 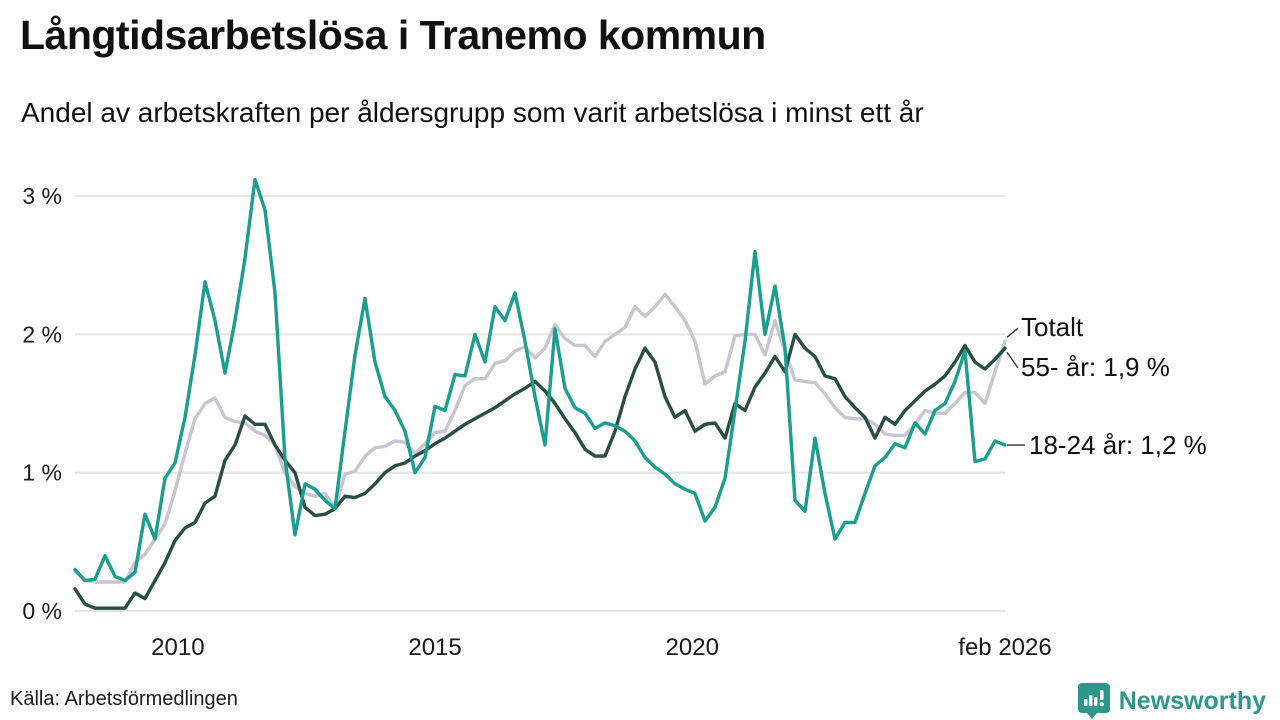 What do you see at coordinates (42, 334) in the screenshot?
I see `y-tick-label: 2 %` at bounding box center [42, 334].